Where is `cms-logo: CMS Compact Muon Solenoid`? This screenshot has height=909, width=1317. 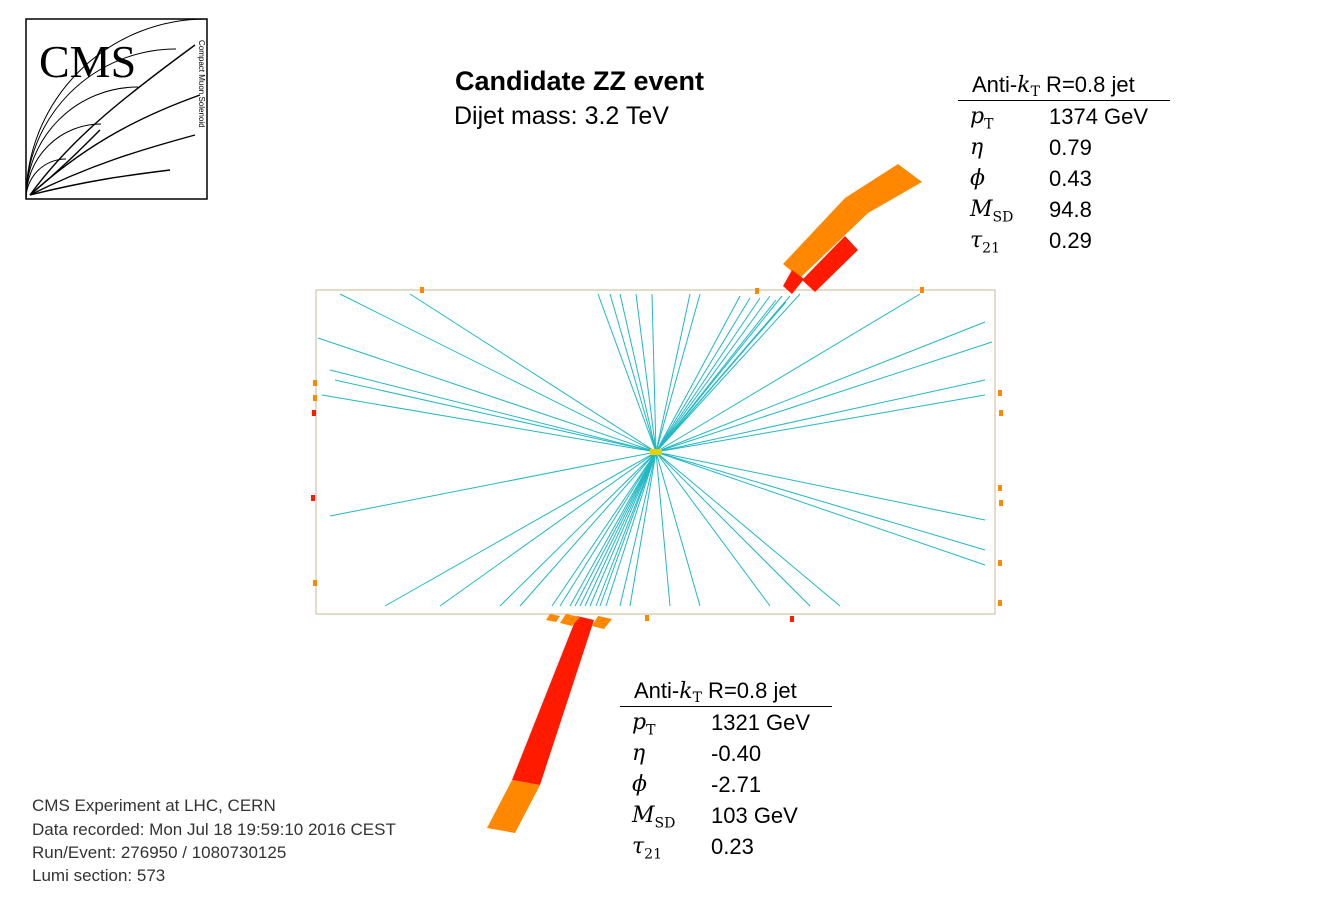
cms-logo: CMS Compact Muon Solenoid is located at coordinates (116, 109).